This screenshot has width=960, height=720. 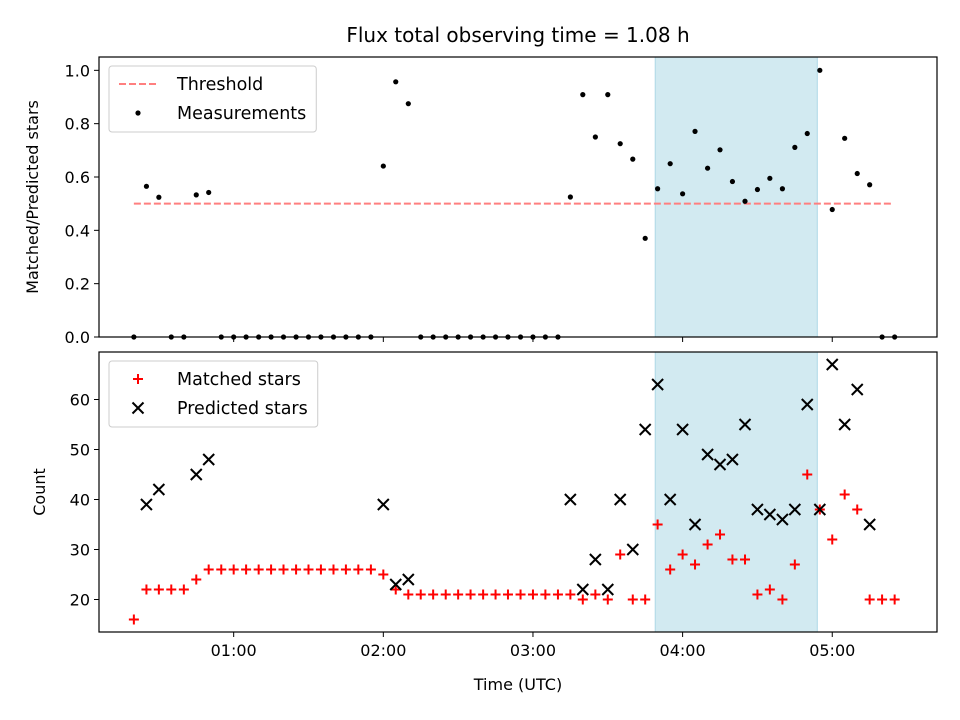 What do you see at coordinates (77, 284) in the screenshot?
I see `top-y-tick-label: 0.2` at bounding box center [77, 284].